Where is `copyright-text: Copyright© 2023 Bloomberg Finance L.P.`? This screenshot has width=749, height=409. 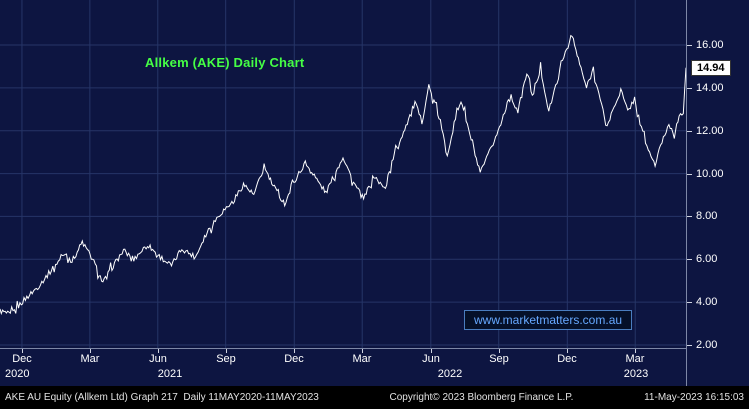
copyright-text: Copyright© 2023 Bloomberg Finance L.P. is located at coordinates (481, 397).